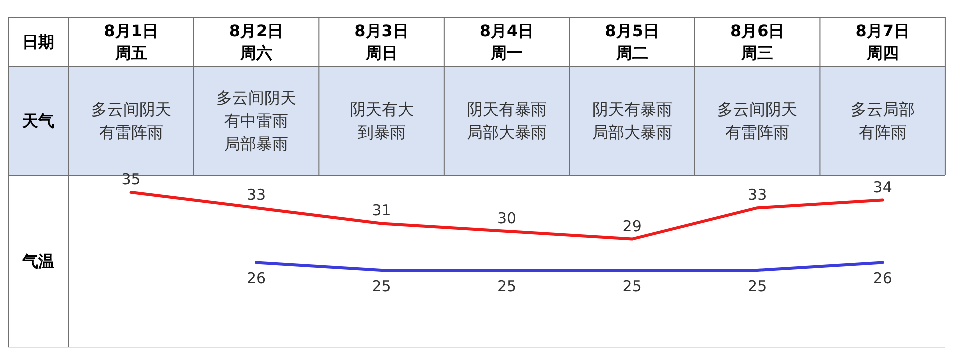 This screenshot has height=352, width=960. What do you see at coordinates (38, 42) in the screenshot?
I see `text: 日期` at bounding box center [38, 42].